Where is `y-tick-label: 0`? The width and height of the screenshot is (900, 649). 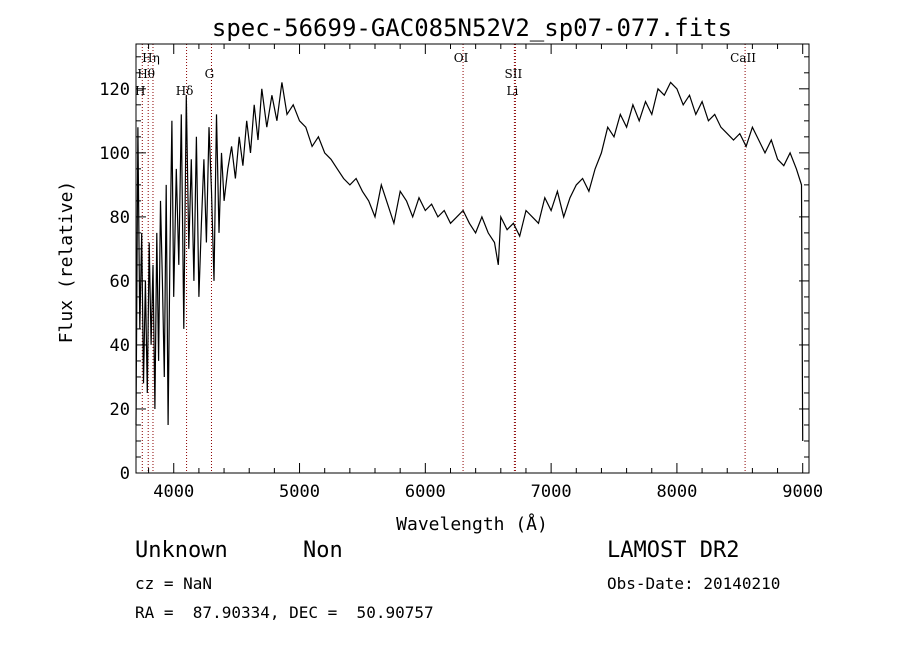
y-tick-label: 0 is located at coordinates (125, 474).